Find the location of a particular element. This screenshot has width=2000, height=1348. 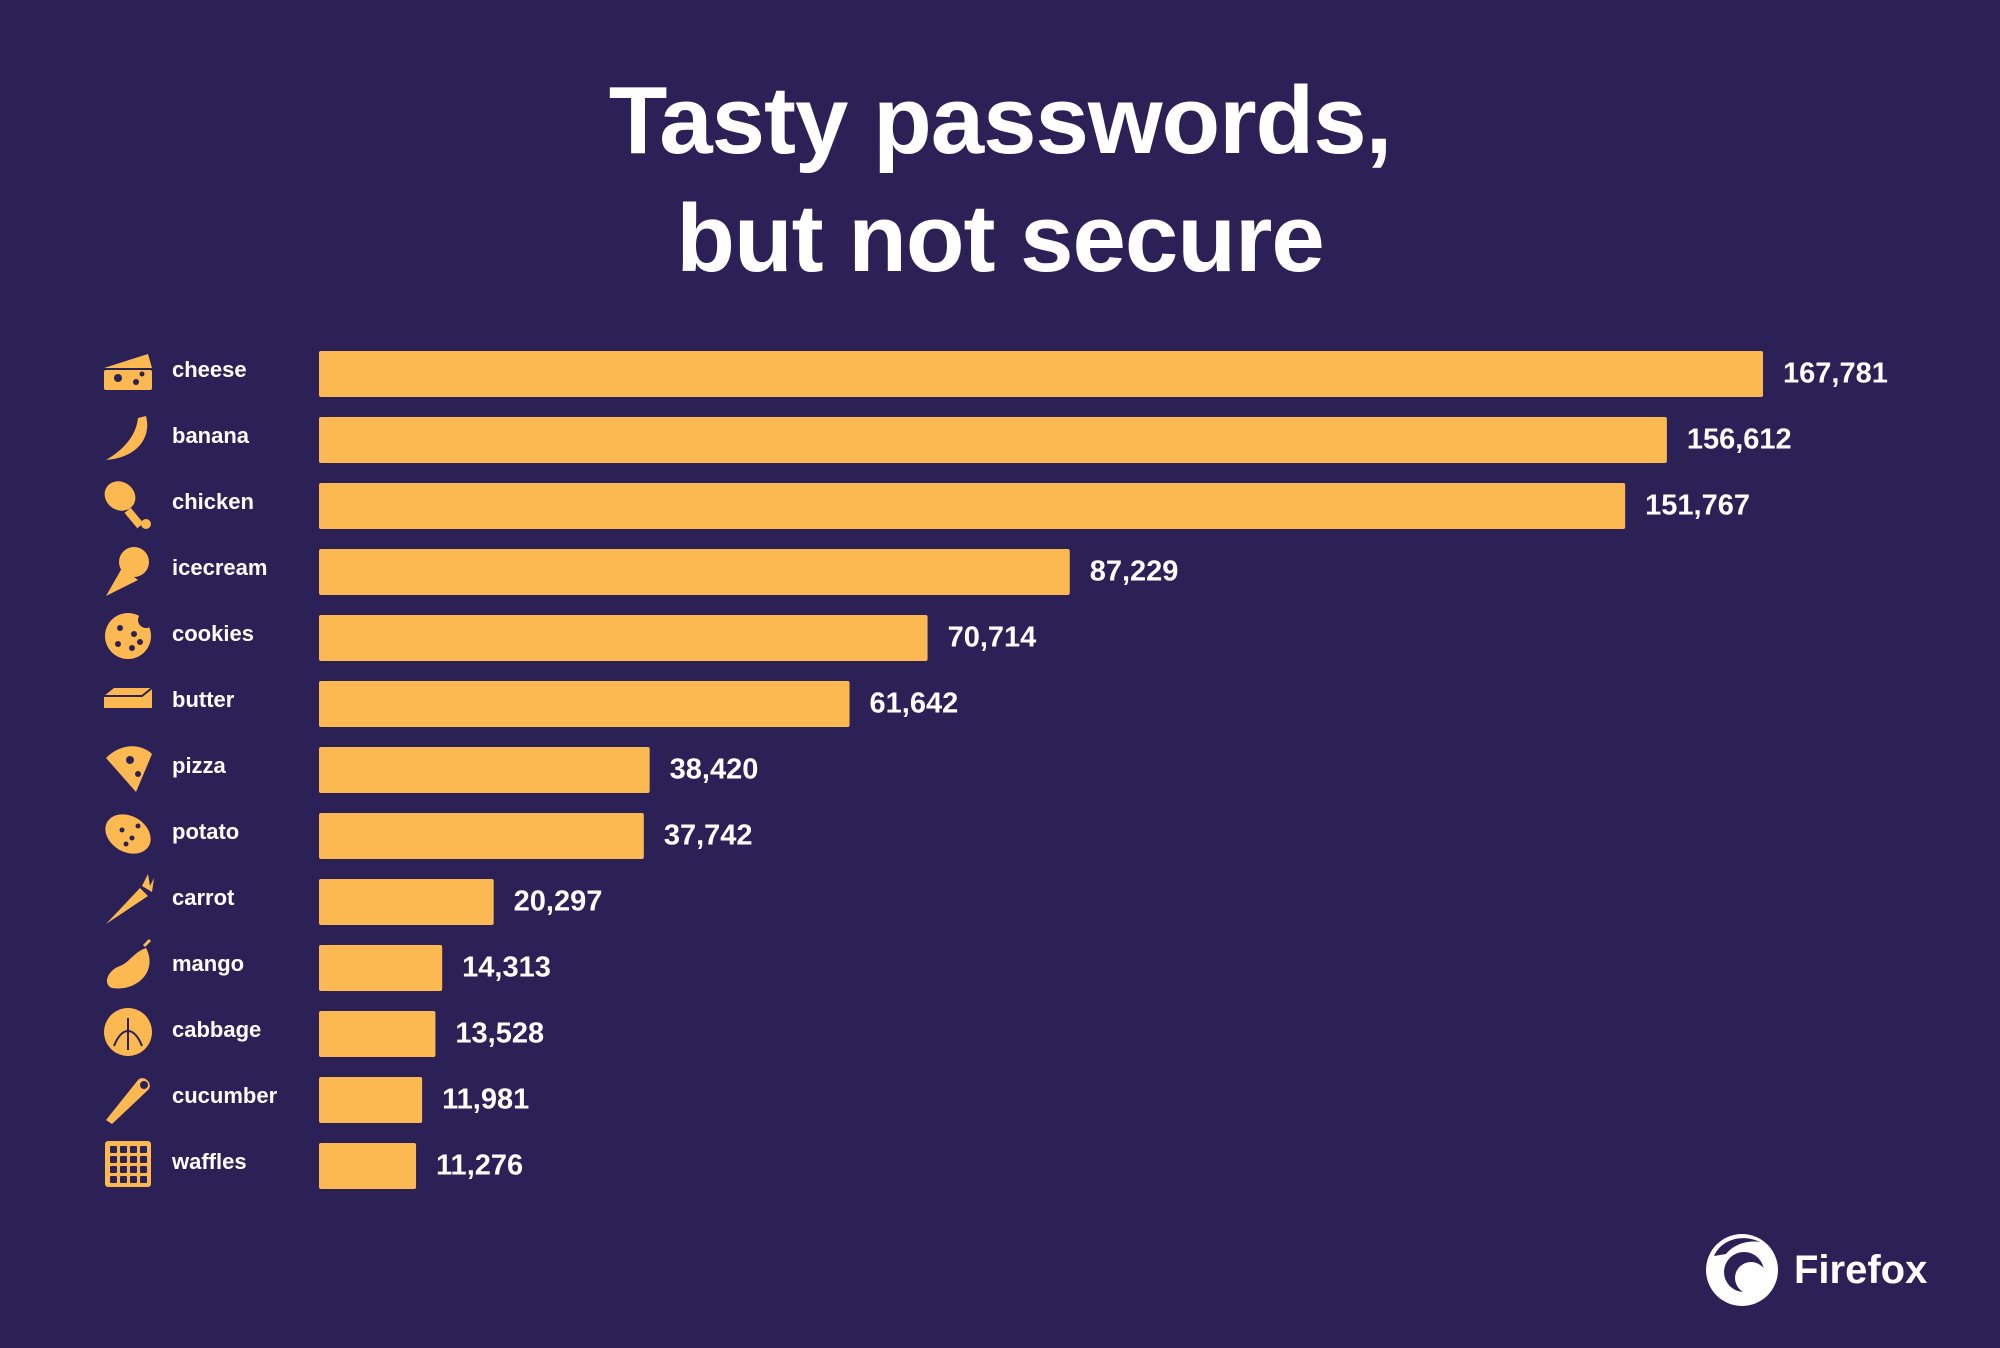

bar-butter is located at coordinates (584, 704).